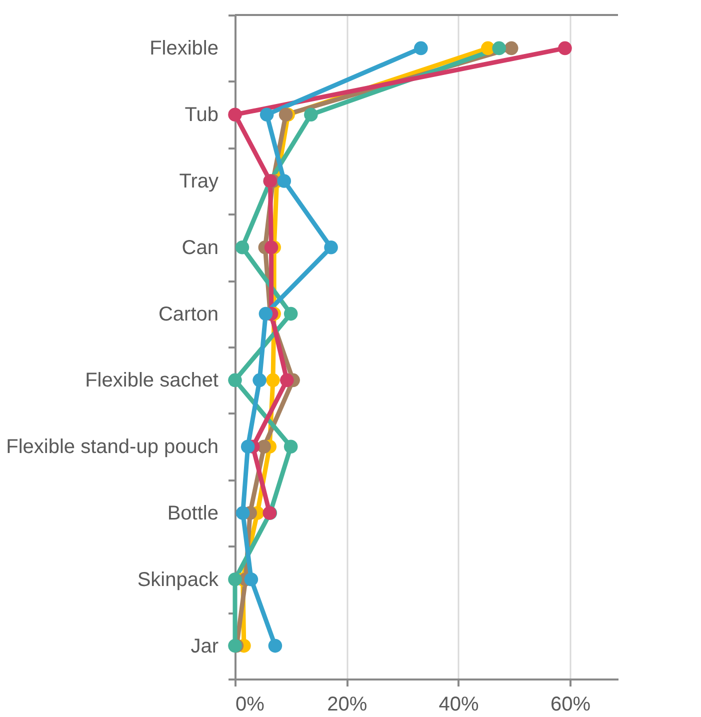 Image resolution: width=701 pixels, height=717 pixels. What do you see at coordinates (184, 49) in the screenshot?
I see `y-tick-label: Flexible` at bounding box center [184, 49].